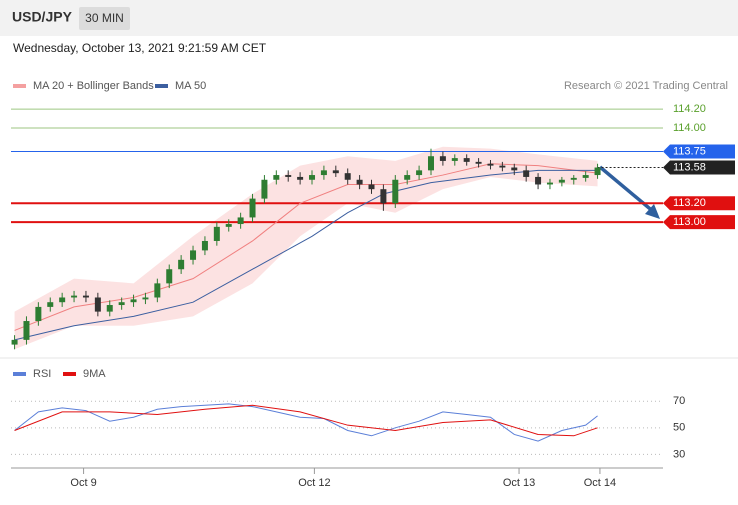 The height and width of the screenshot is (505, 738). I want to click on legend-label: MA 20 + Bollinger Bands, so click(93, 86).